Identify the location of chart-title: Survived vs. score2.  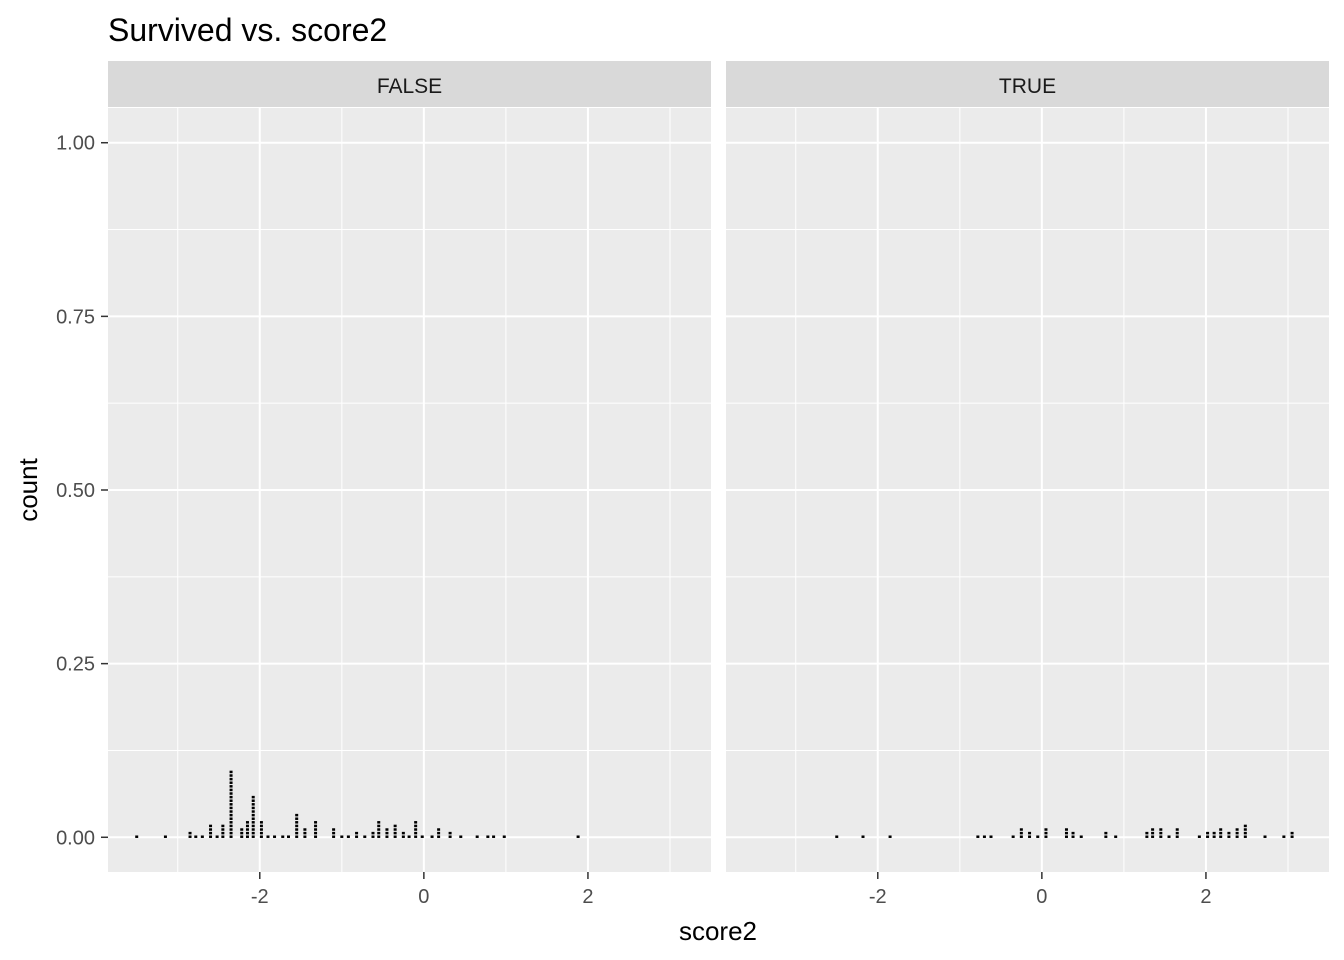
(247, 30).